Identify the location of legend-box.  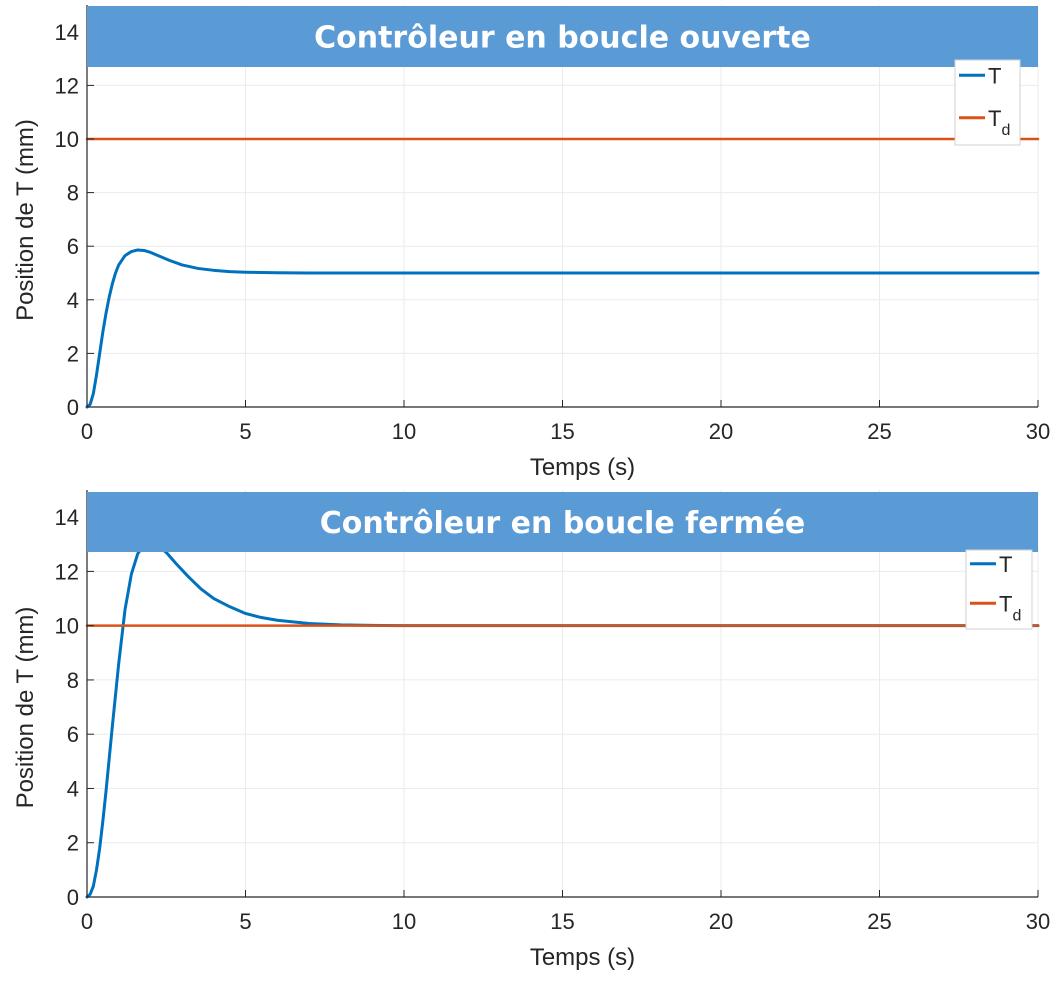
(999, 589).